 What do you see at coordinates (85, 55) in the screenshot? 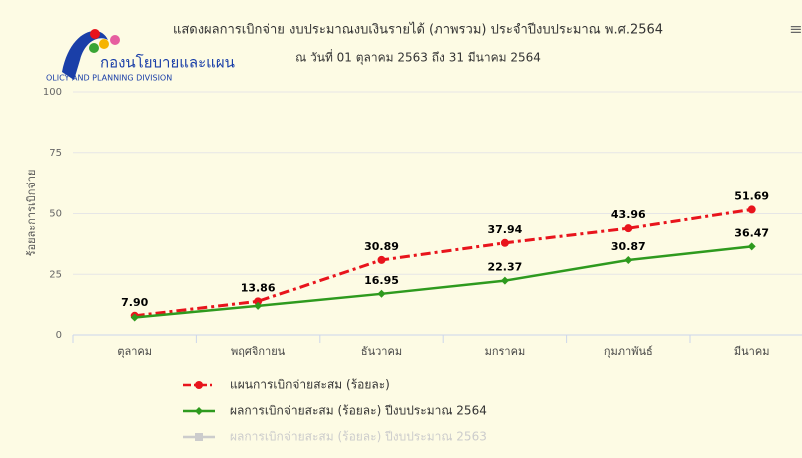
I see `logo-swoosh` at bounding box center [85, 55].